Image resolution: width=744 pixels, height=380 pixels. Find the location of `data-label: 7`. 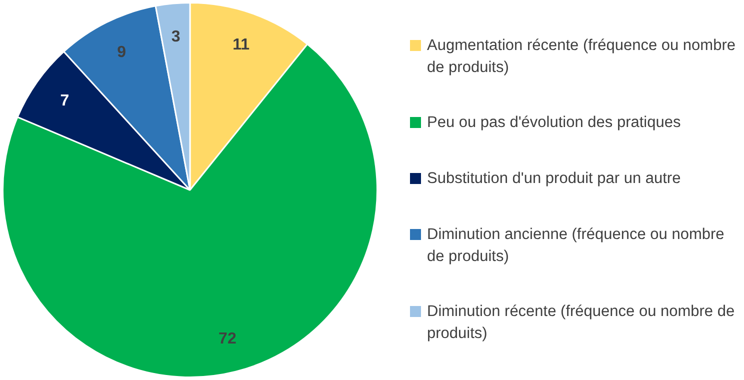

data-label: 7 is located at coordinates (65, 101).